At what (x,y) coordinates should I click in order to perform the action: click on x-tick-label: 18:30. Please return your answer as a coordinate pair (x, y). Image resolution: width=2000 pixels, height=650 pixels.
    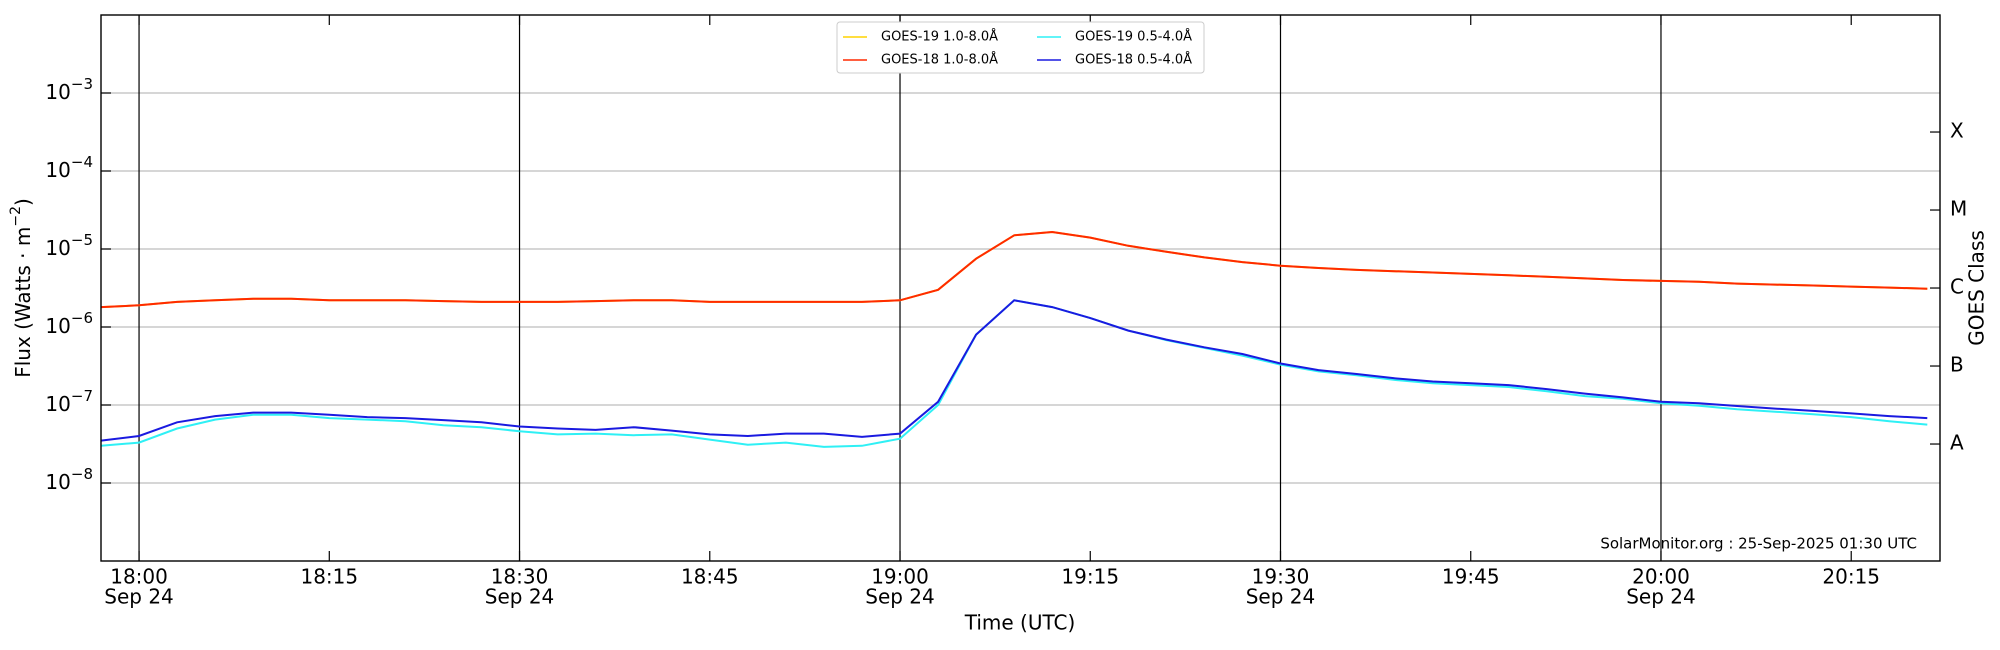
    Looking at the image, I should click on (520, 577).